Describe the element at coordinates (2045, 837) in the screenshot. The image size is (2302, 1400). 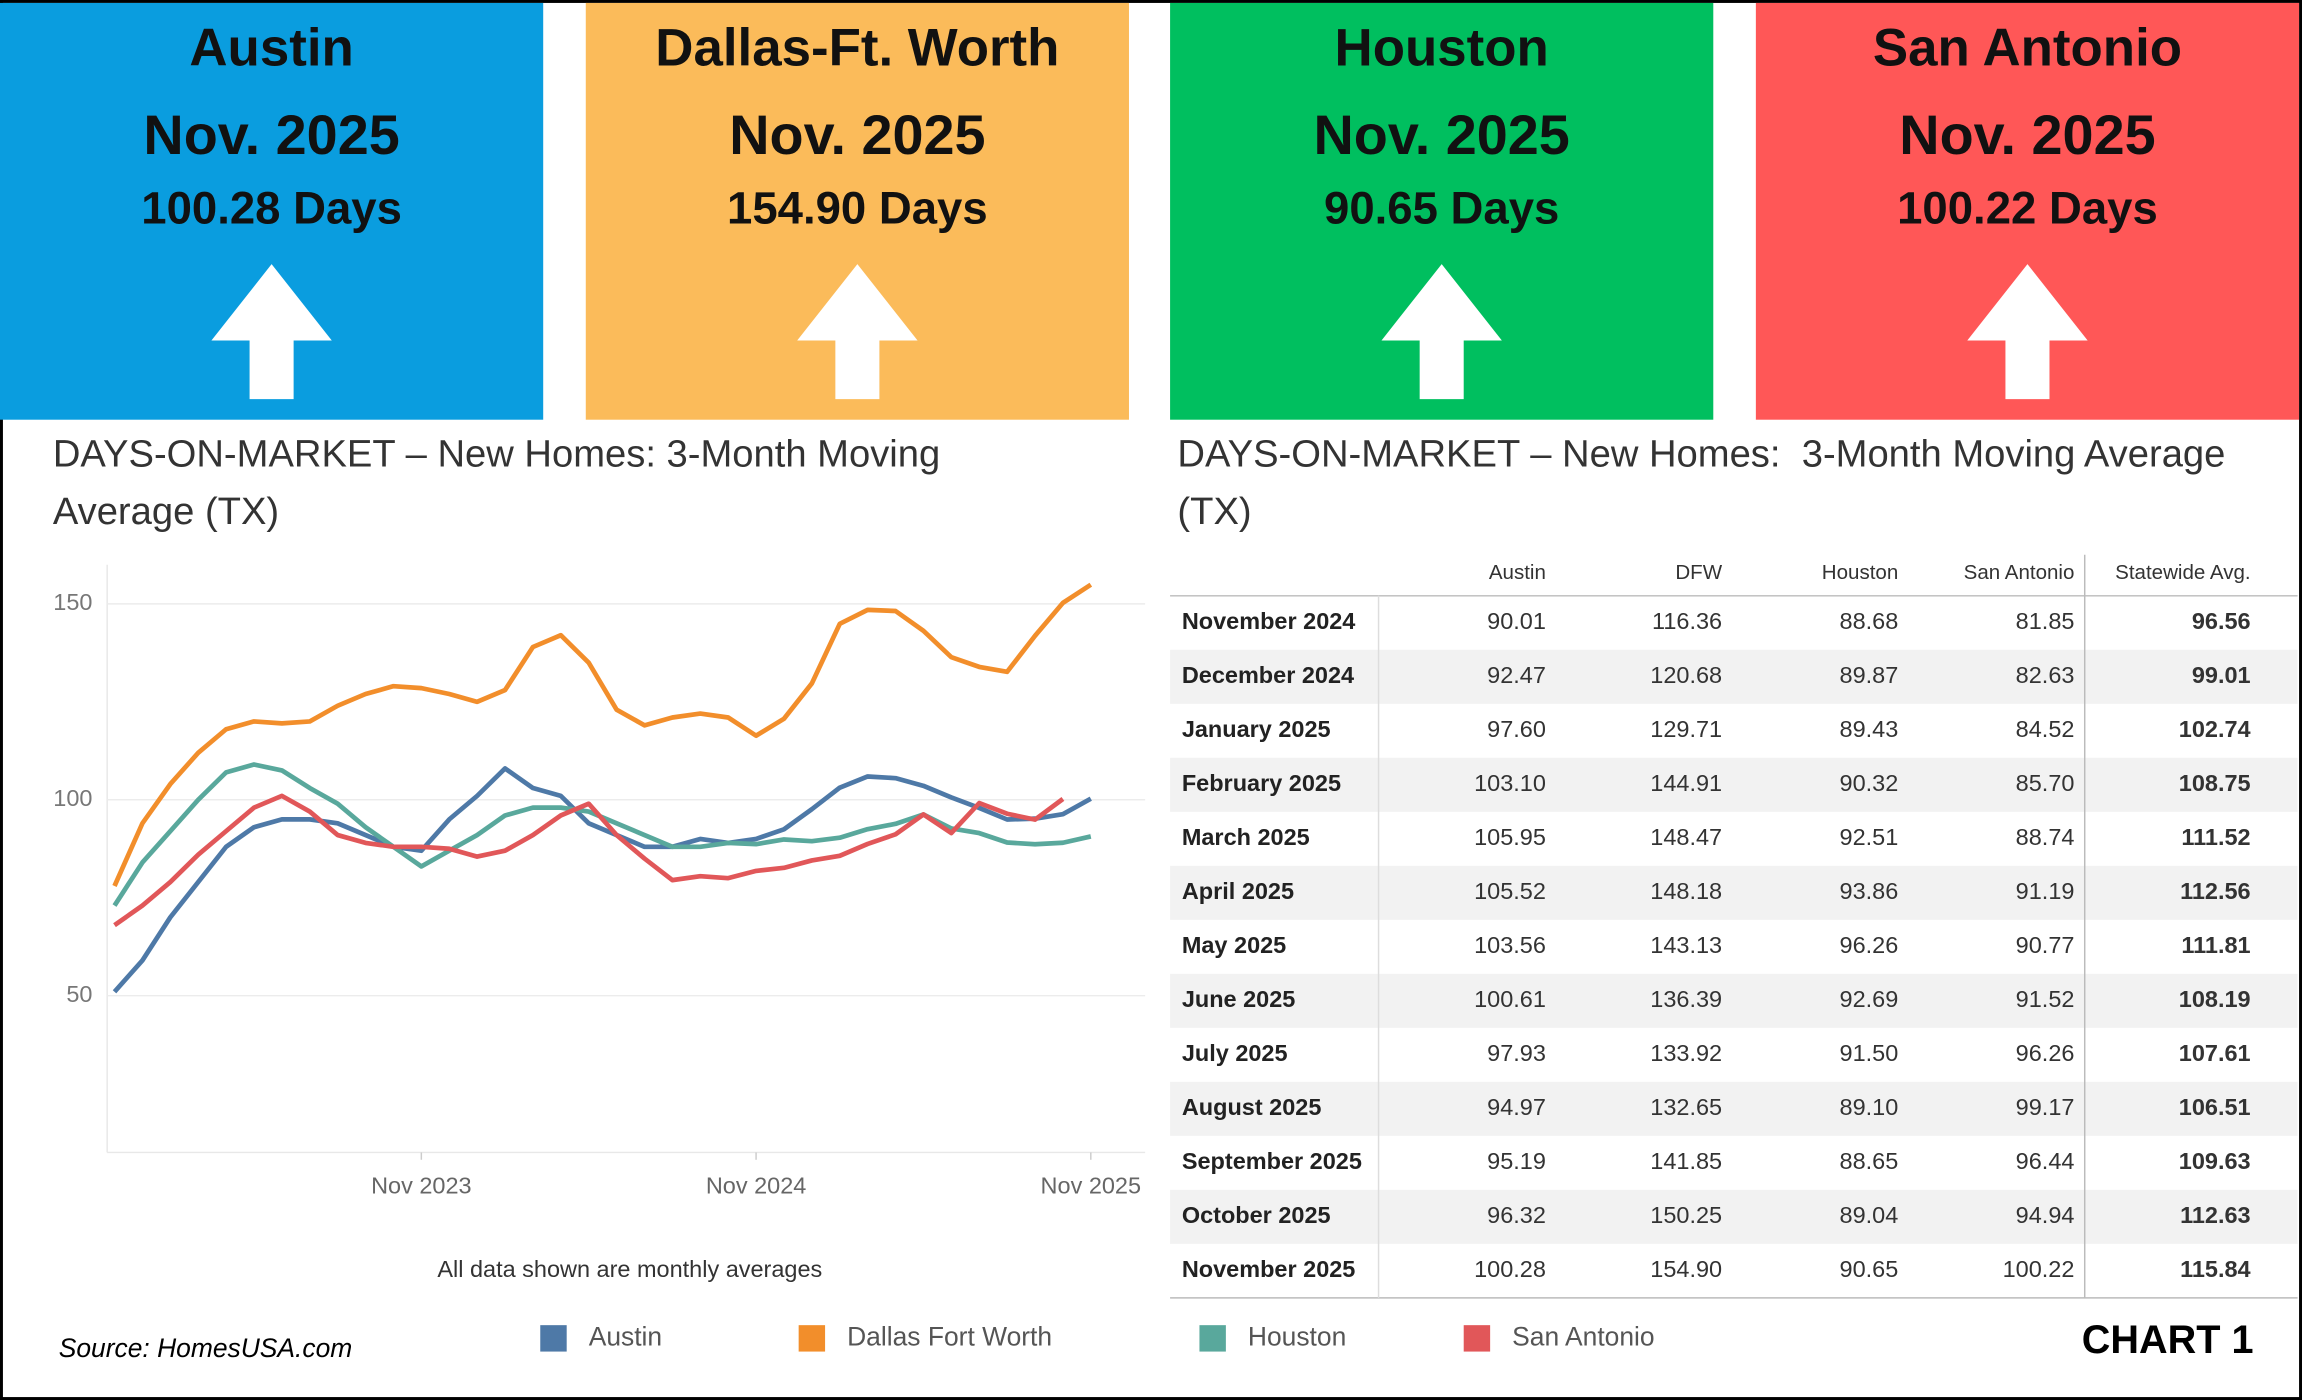
I see `cell: 88.74` at that location.